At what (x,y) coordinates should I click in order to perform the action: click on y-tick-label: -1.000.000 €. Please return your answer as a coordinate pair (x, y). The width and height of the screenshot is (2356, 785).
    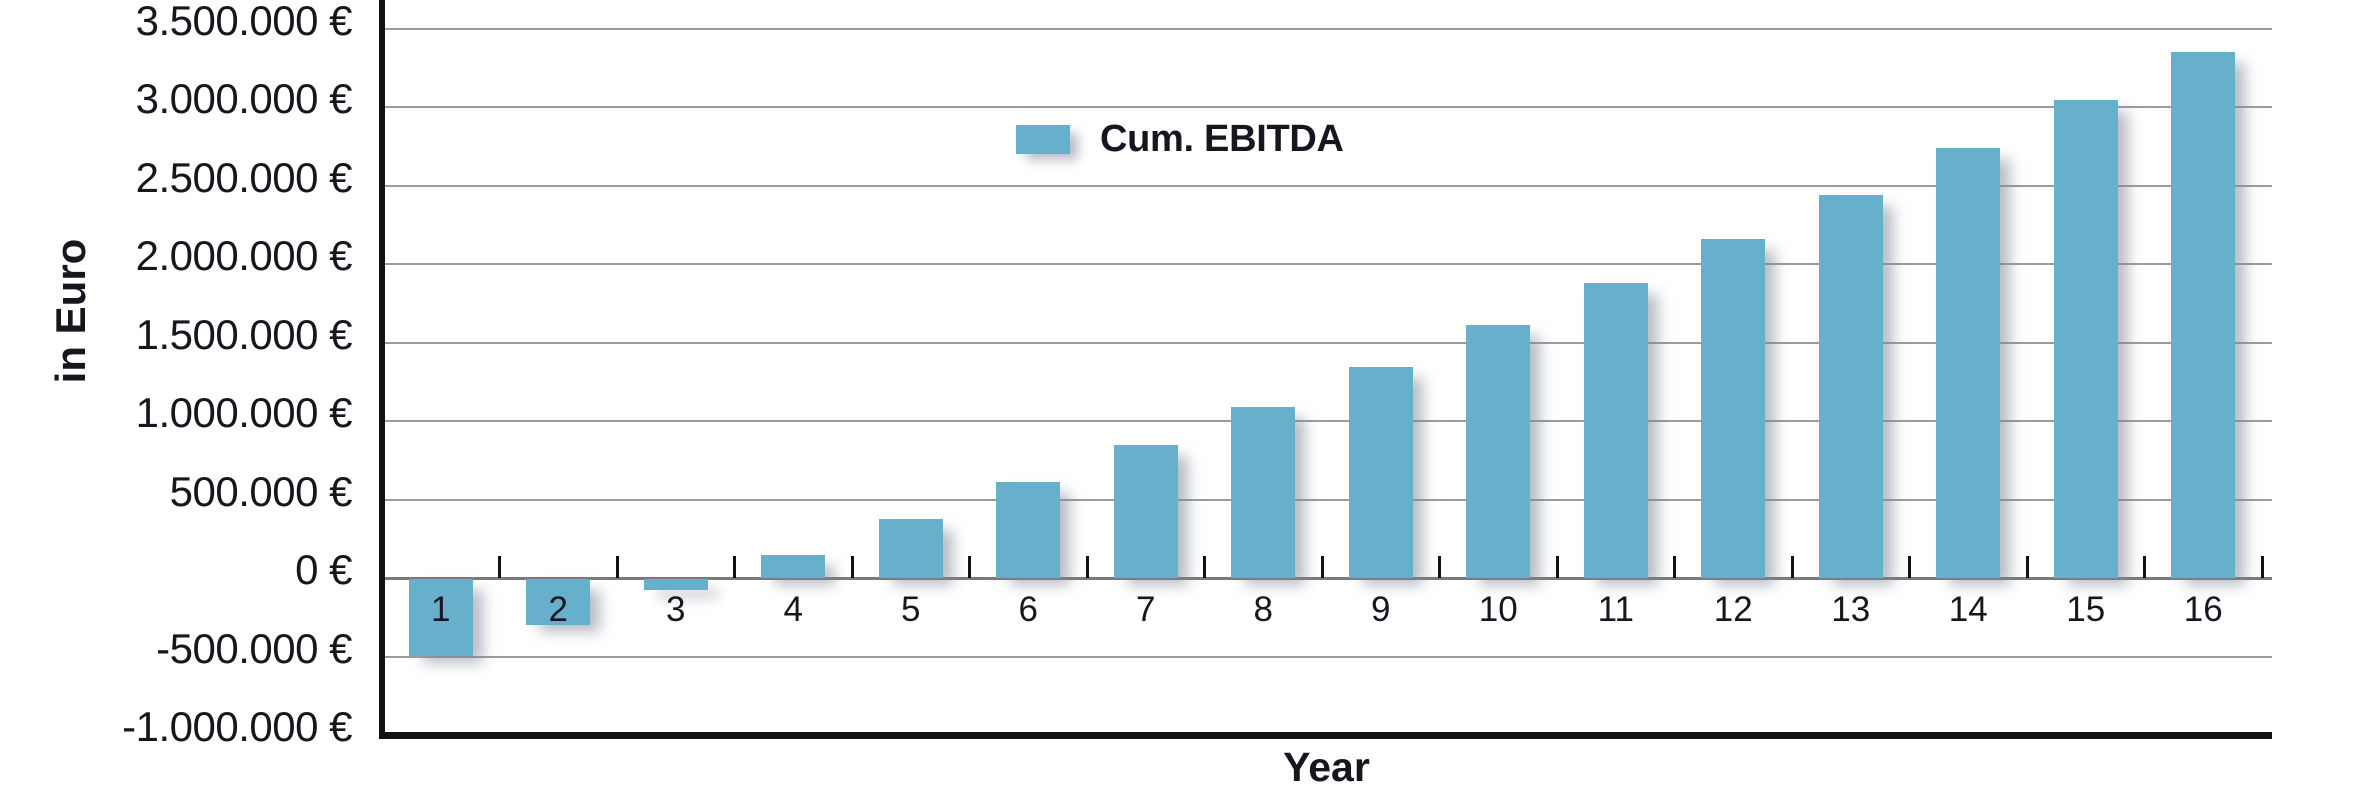
    Looking at the image, I should click on (237, 726).